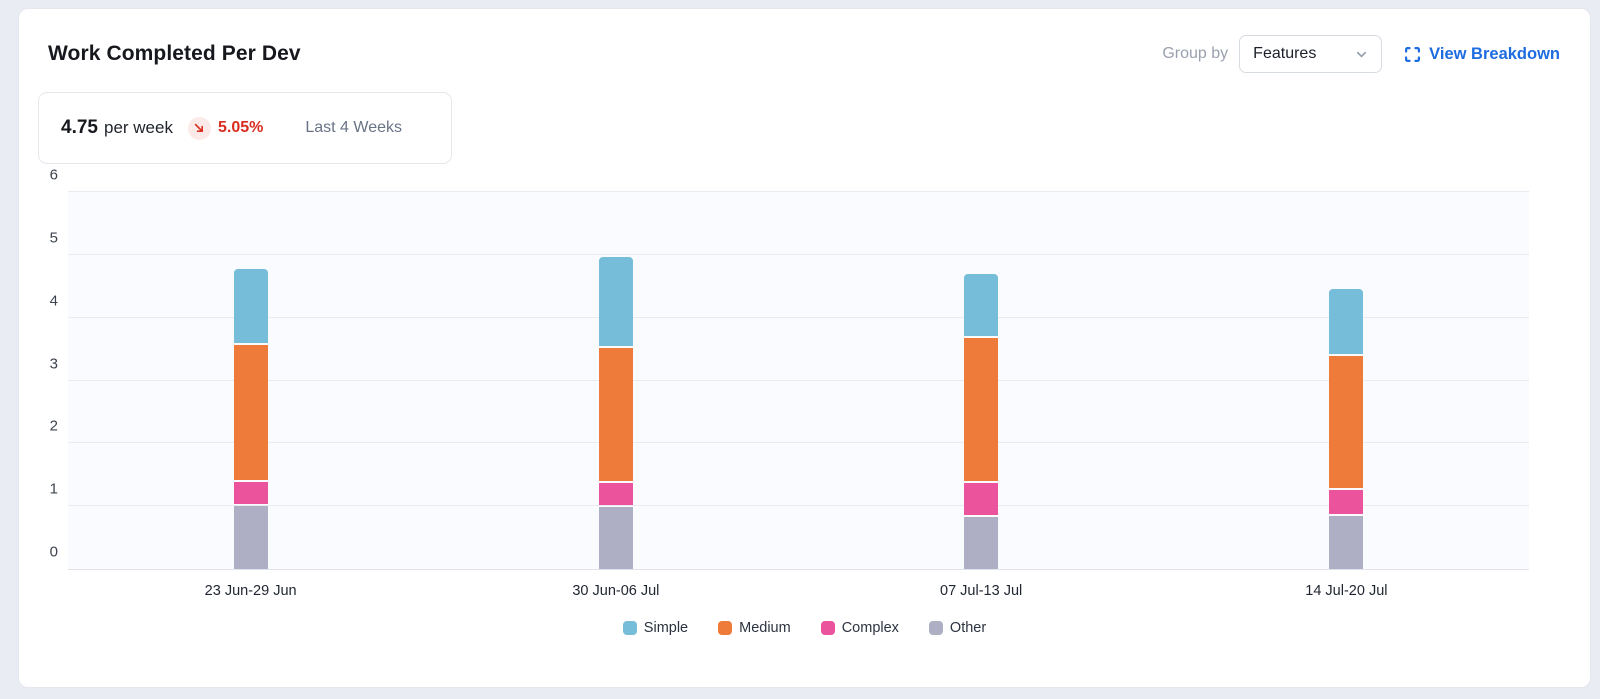 The width and height of the screenshot is (1600, 699). I want to click on group-by-label: Group by, so click(1195, 53).